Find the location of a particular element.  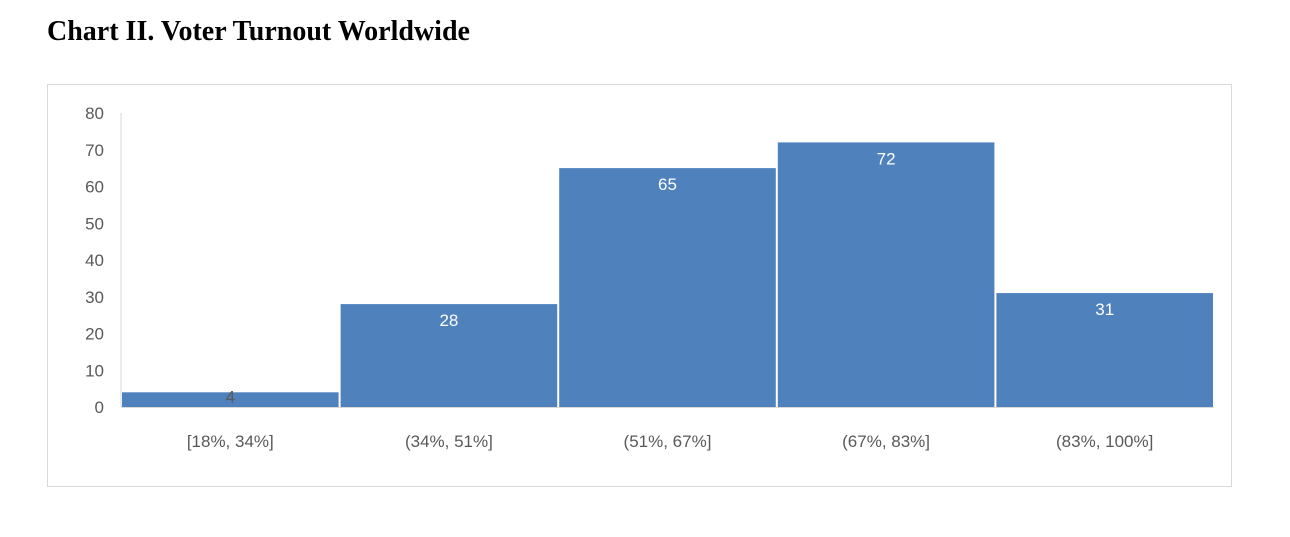

x-tick-label: [18%, 34%] is located at coordinates (230, 441).